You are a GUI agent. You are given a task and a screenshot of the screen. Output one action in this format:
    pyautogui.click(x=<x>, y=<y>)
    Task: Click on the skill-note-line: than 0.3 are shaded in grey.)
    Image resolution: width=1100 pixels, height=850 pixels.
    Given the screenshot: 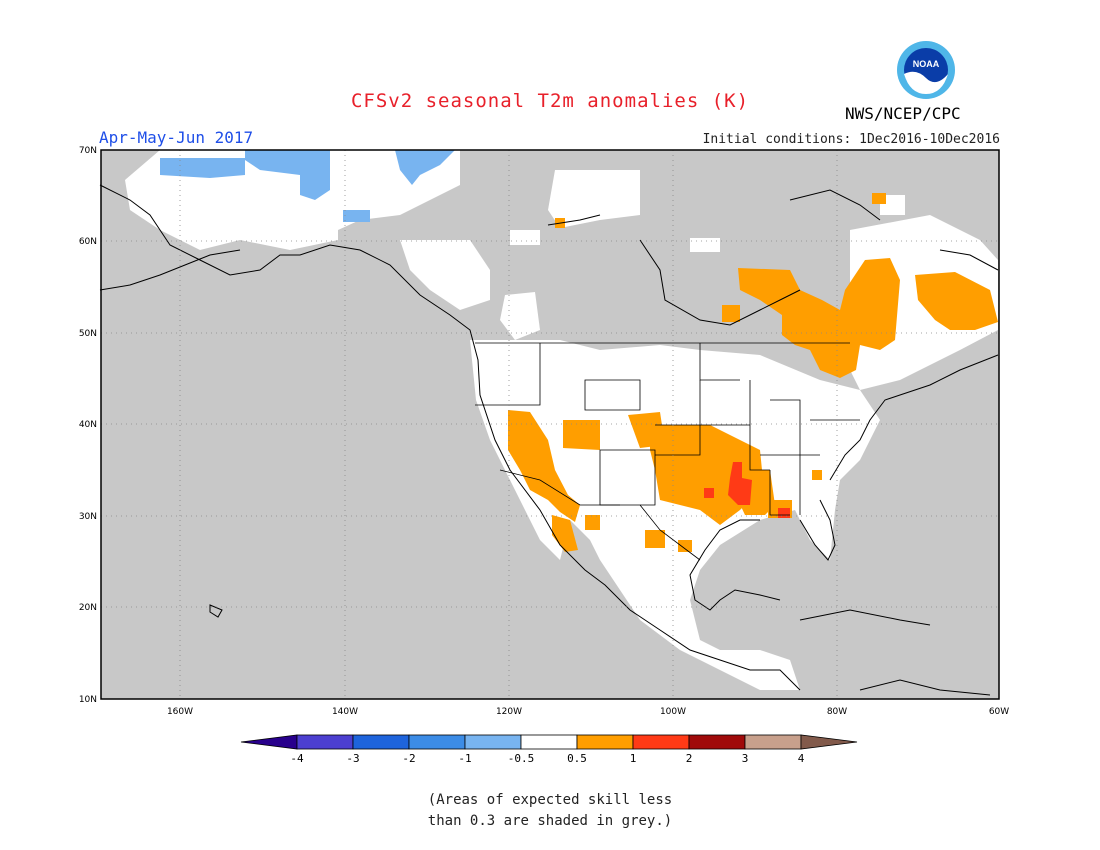 What is the action you would take?
    pyautogui.click(x=550, y=821)
    